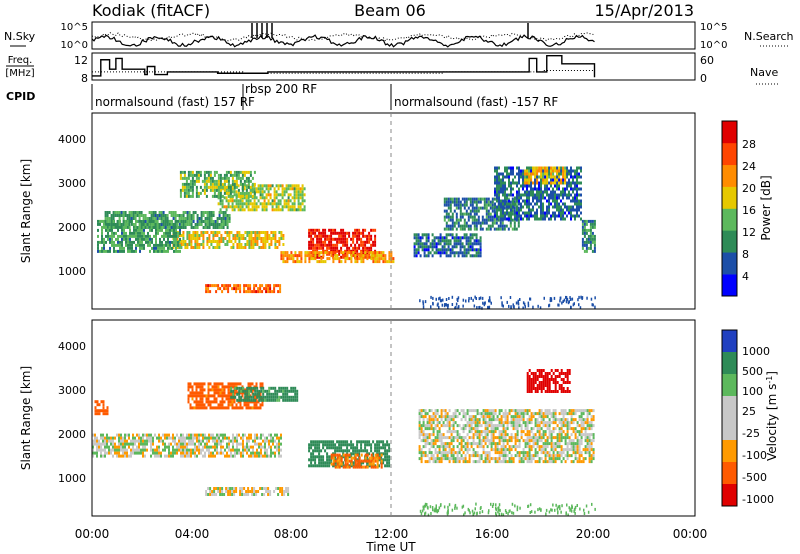 The image size is (800, 554). What do you see at coordinates (729, 219) in the screenshot?
I see `power-colorbar-swatch` at bounding box center [729, 219].